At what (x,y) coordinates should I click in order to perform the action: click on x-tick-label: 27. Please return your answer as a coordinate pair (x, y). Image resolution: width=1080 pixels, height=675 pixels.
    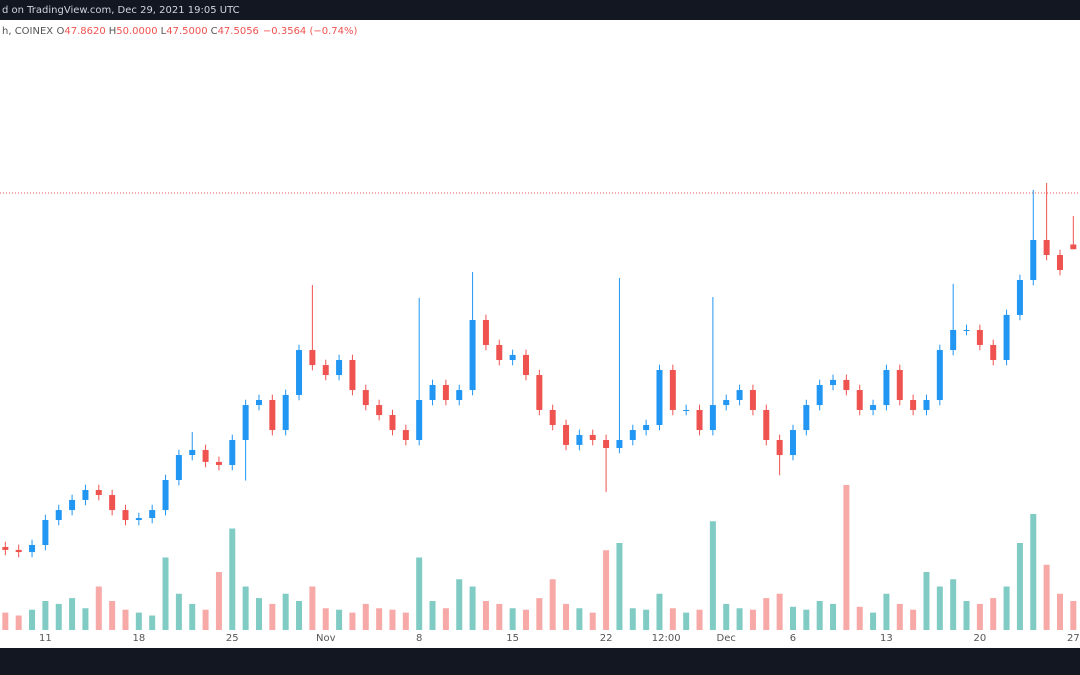
    Looking at the image, I should click on (1073, 638).